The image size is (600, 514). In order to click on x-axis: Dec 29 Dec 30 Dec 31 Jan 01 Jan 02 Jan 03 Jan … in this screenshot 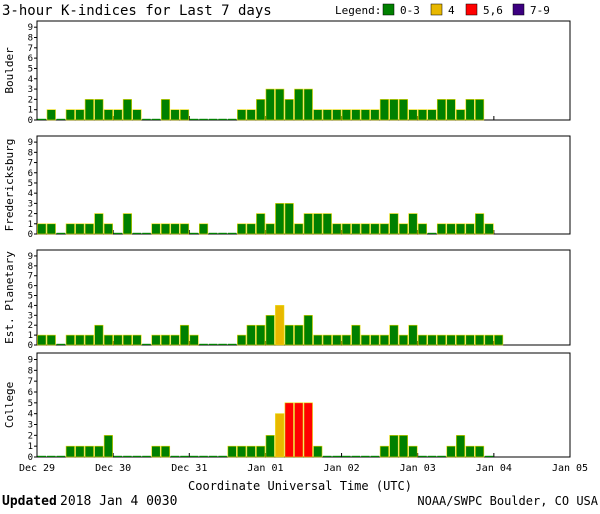, I will do `click(303, 468)`.